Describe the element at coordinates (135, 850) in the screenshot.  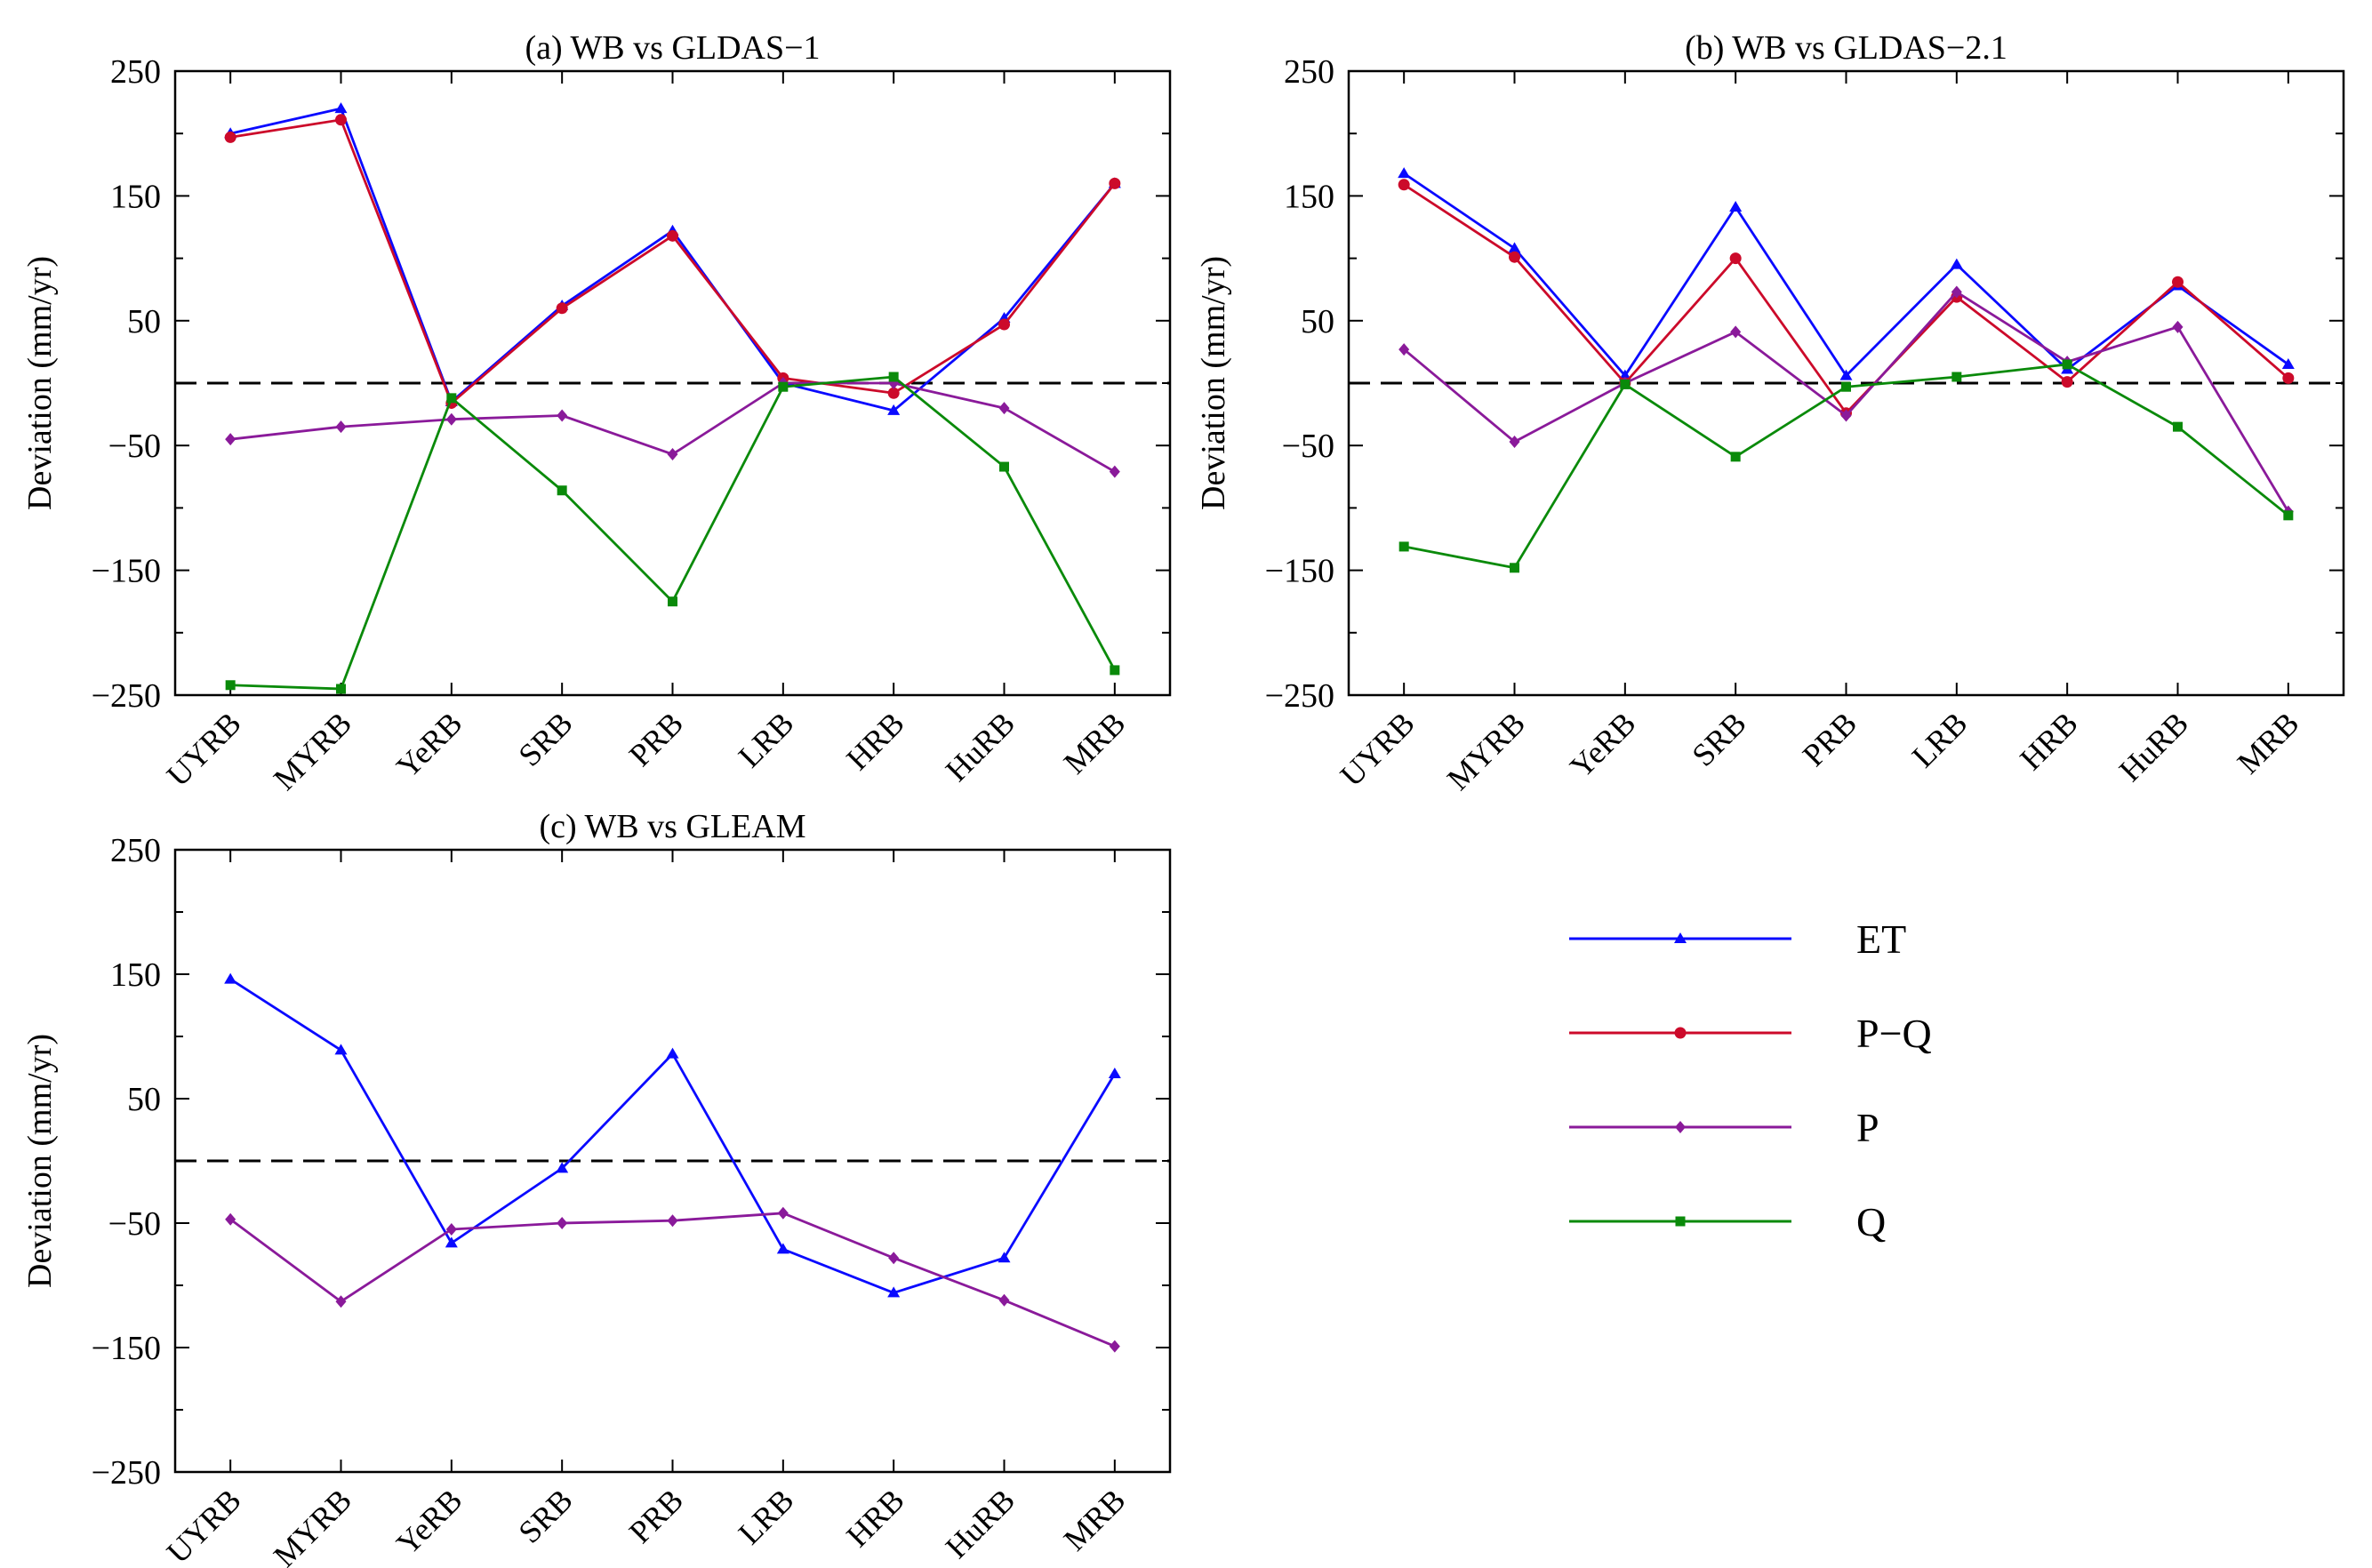
I see `y-tick-label: 250` at that location.